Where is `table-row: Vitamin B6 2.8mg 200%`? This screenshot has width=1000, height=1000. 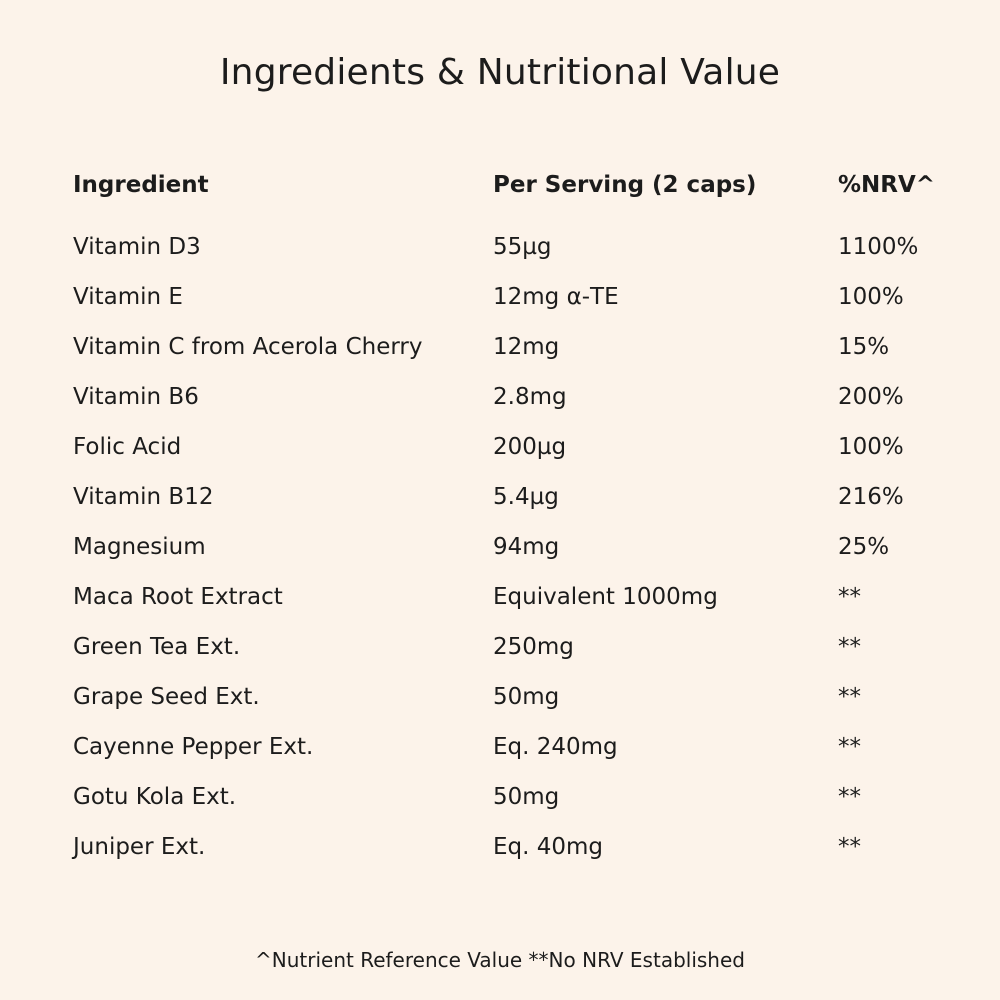
table-row: Vitamin B6 2.8mg 200% is located at coordinates (513, 407).